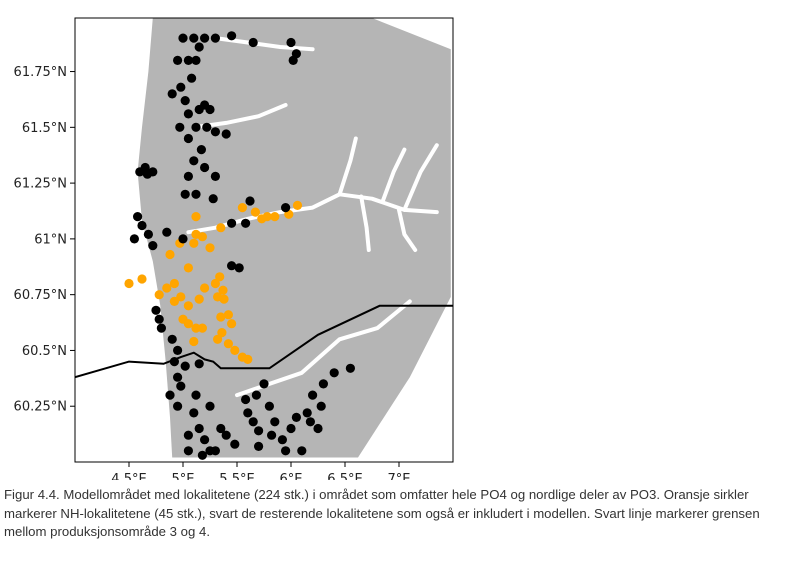 The height and width of the screenshot is (566, 803). I want to click on y-tick-label: 60.75°N, so click(40, 295).